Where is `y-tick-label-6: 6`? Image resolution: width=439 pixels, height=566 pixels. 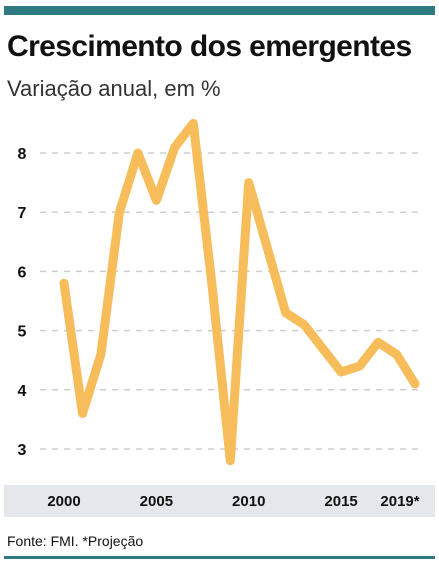
y-tick-label-6: 6 is located at coordinates (22, 272).